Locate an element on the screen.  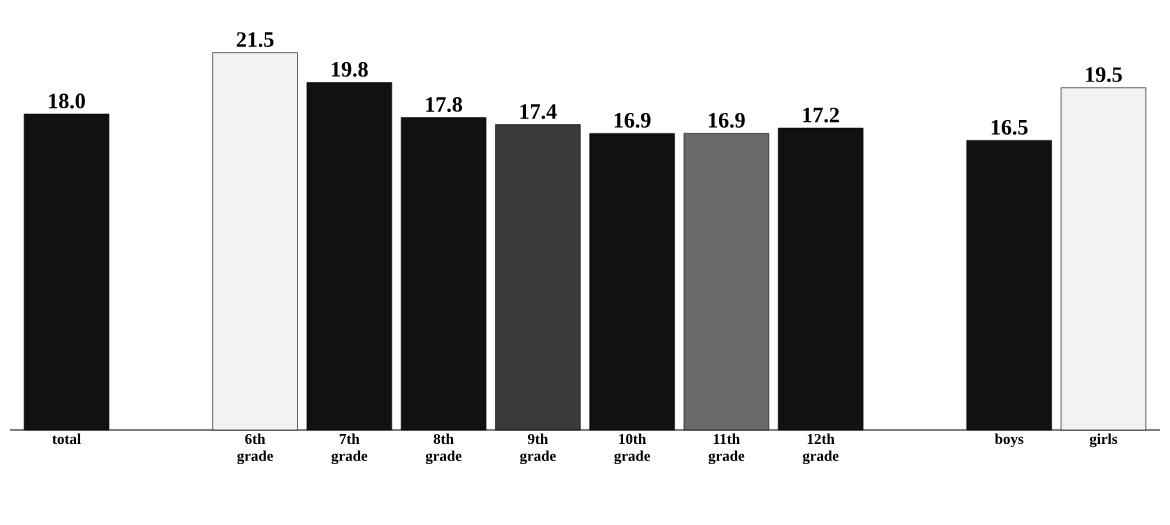
x-tick-label: 10th grade is located at coordinates (632, 449).